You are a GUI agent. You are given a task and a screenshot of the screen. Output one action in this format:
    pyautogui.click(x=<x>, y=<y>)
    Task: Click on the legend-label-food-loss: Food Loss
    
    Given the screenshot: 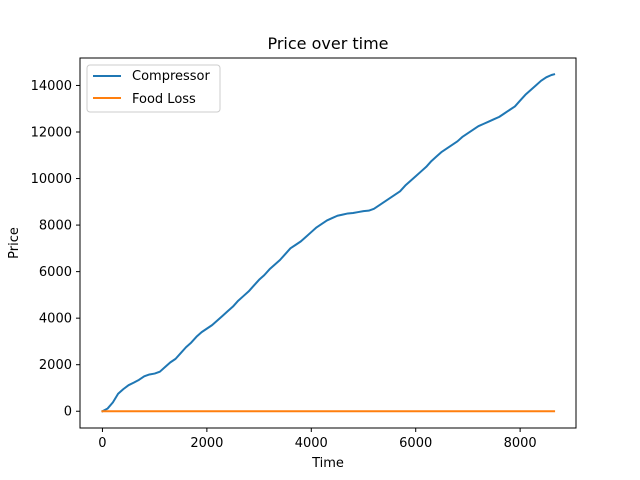 What is the action you would take?
    pyautogui.click(x=164, y=99)
    